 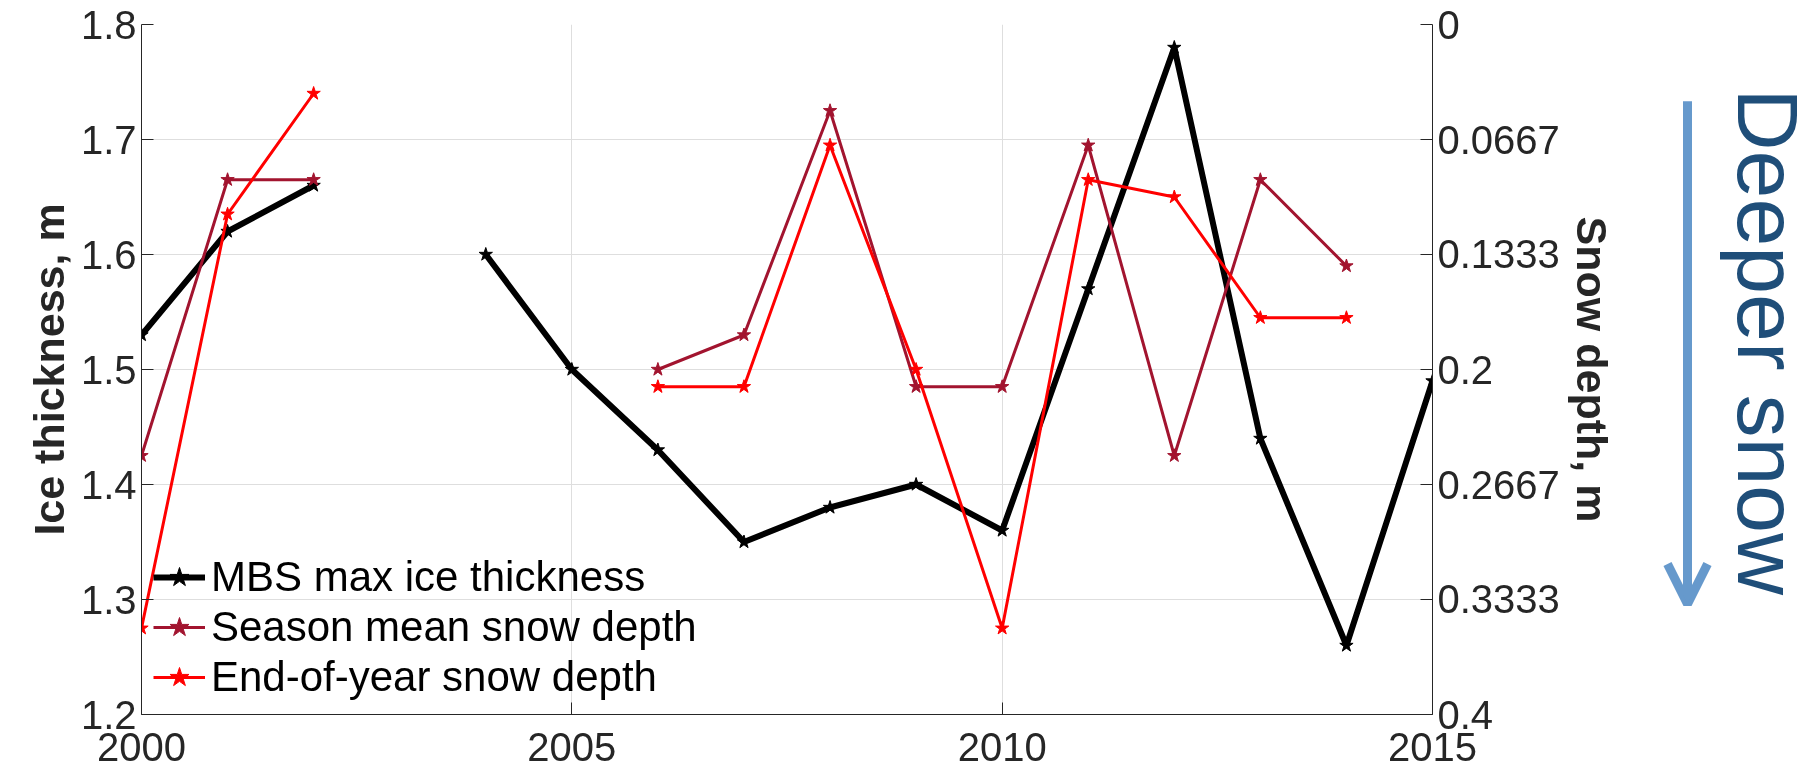 I want to click on y2-tick-label: 0.1333, so click(x=1498, y=254).